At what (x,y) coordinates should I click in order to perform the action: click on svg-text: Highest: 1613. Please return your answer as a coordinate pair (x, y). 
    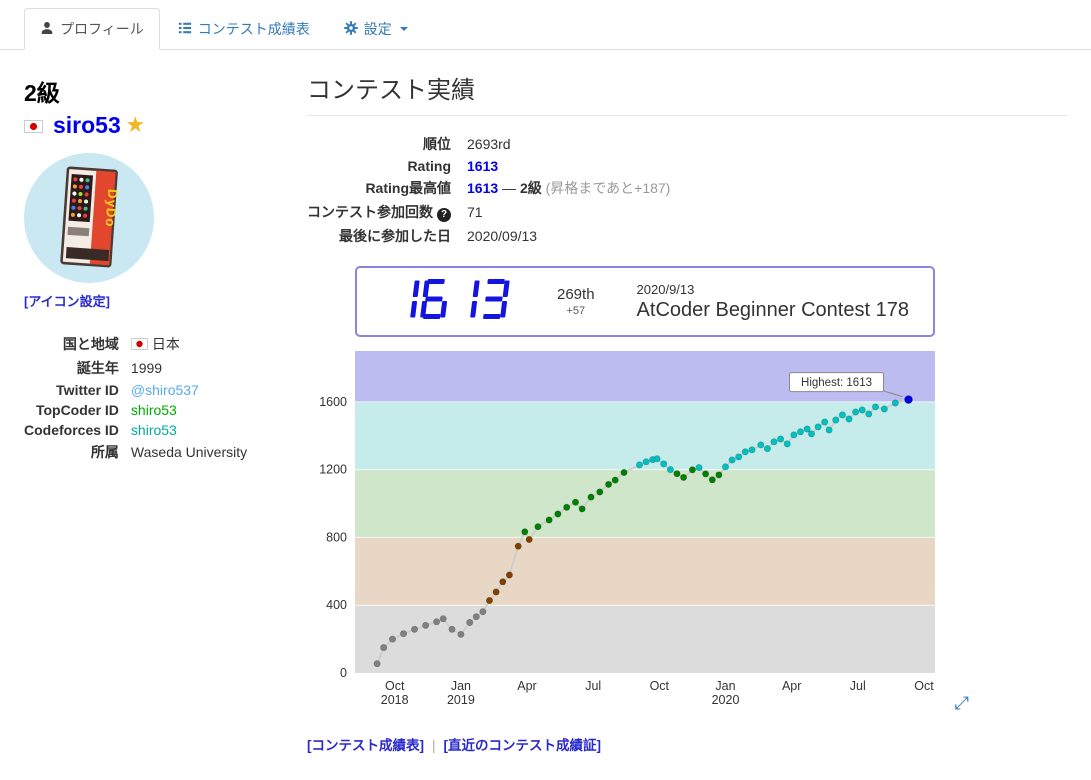
    Looking at the image, I should click on (836, 383).